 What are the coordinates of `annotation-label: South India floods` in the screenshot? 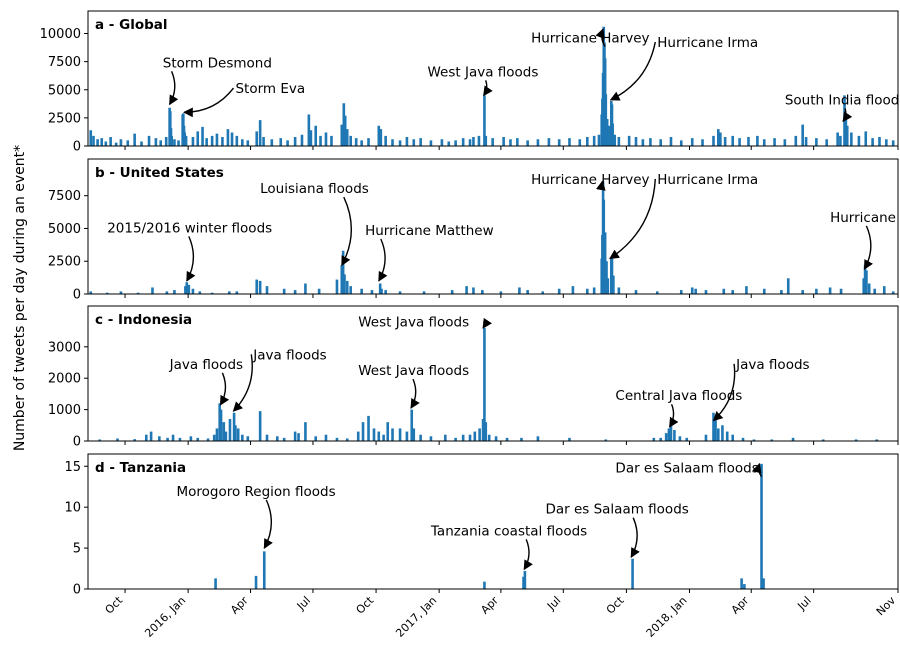 It's located at (842, 100).